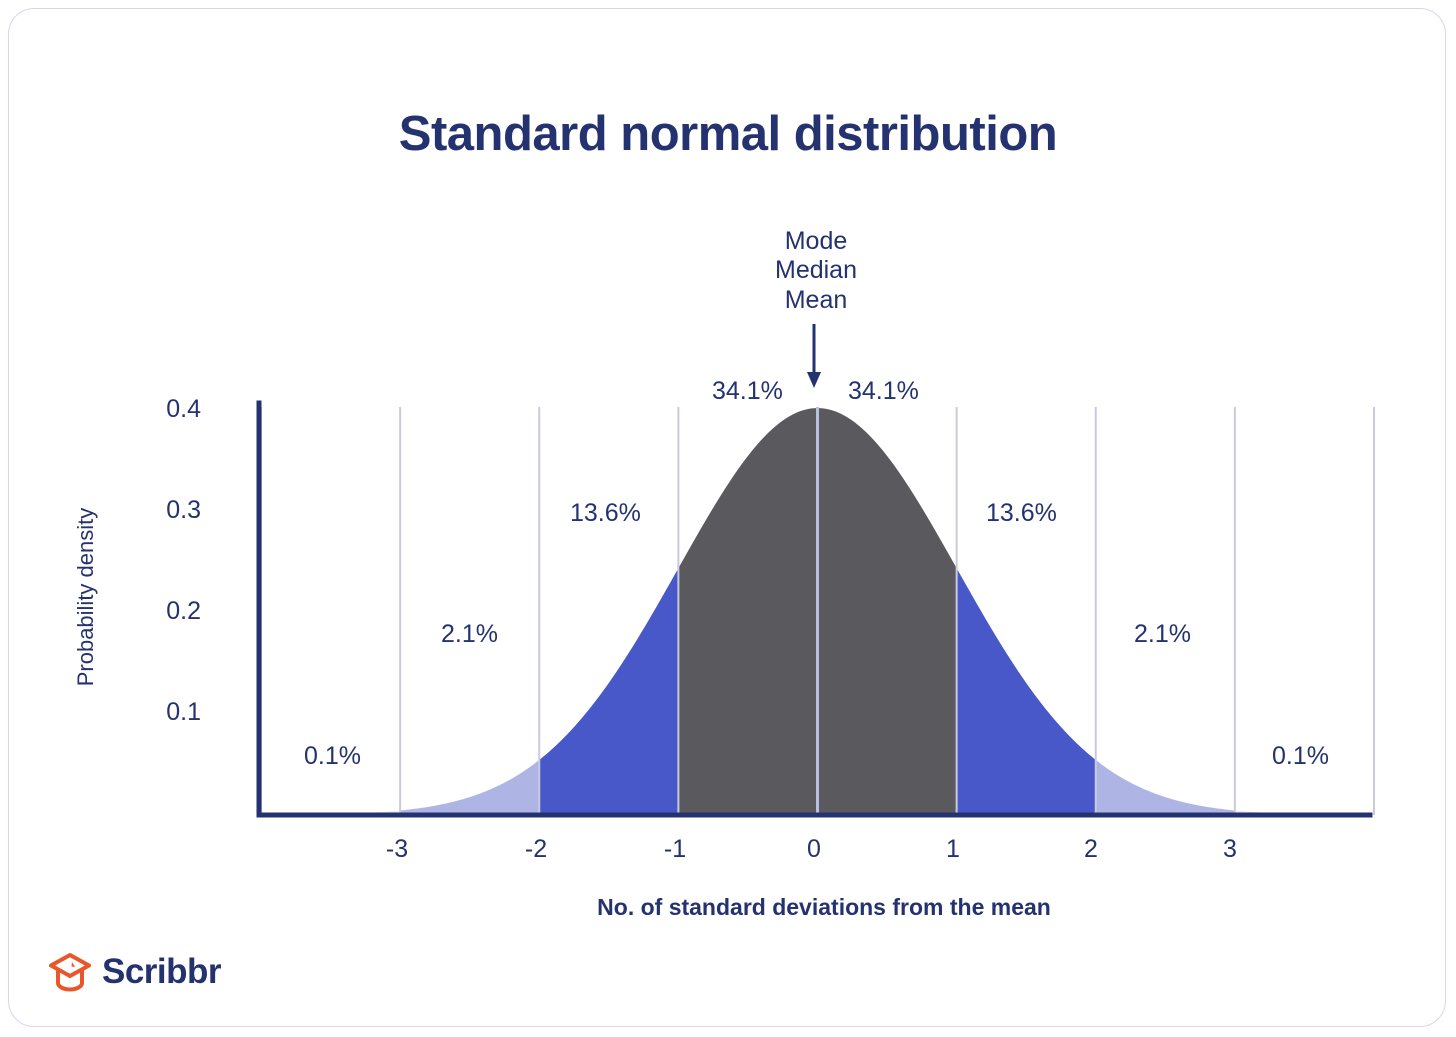 The height and width of the screenshot is (1037, 1456). What do you see at coordinates (605, 513) in the screenshot?
I see `pct-label-left-1sd: 13.6%` at bounding box center [605, 513].